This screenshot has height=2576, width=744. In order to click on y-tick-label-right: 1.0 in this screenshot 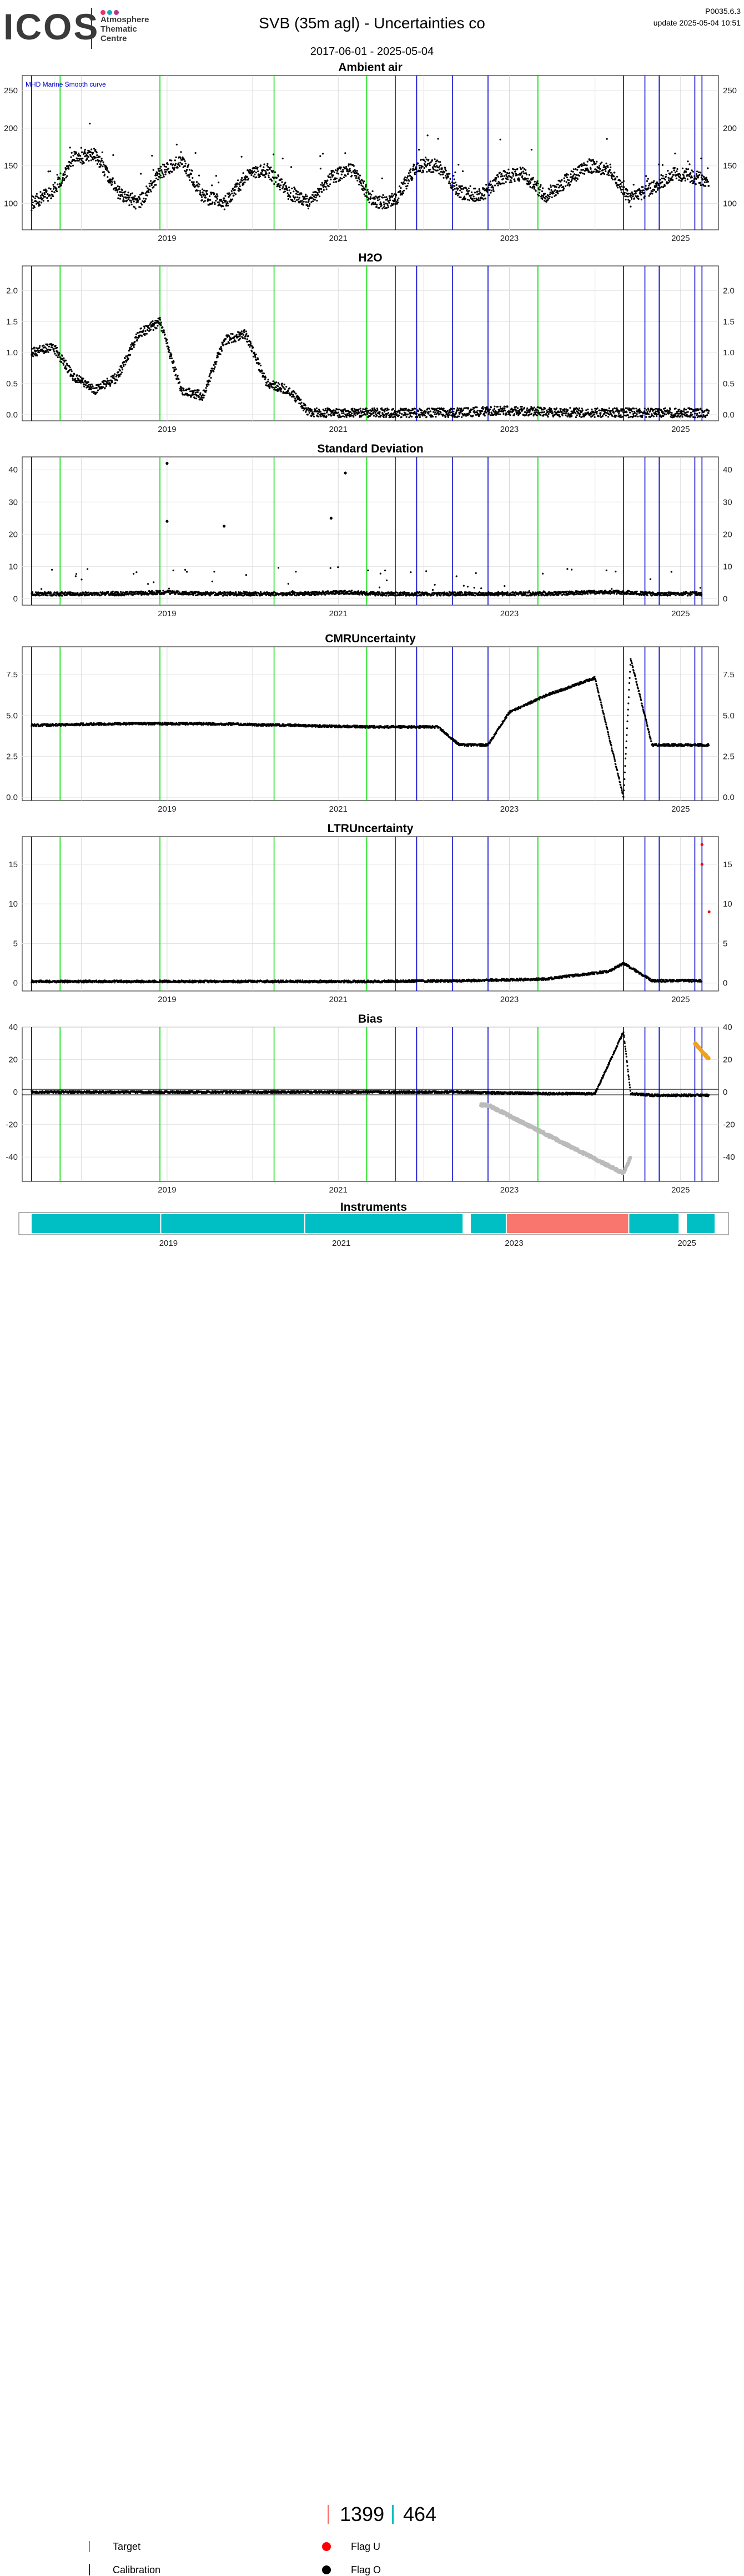, I will do `click(729, 353)`.